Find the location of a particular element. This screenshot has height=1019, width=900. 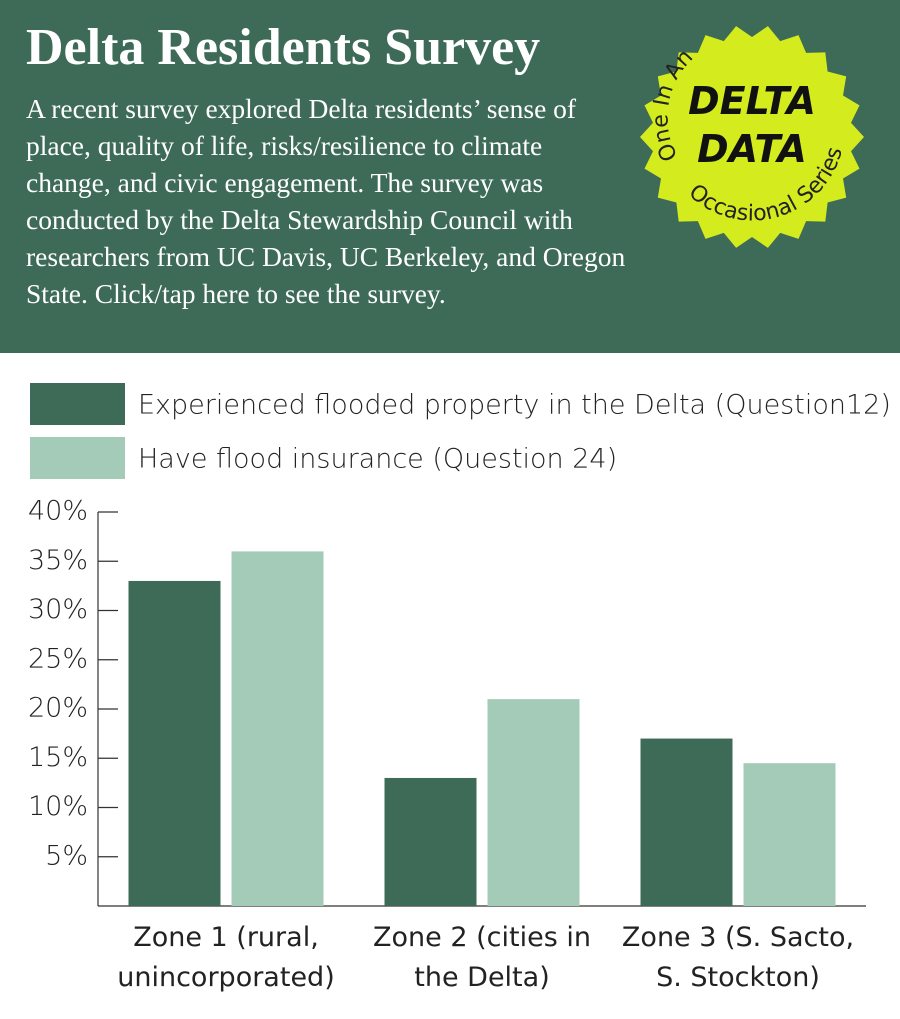

badge-burst is located at coordinates (752, 137).